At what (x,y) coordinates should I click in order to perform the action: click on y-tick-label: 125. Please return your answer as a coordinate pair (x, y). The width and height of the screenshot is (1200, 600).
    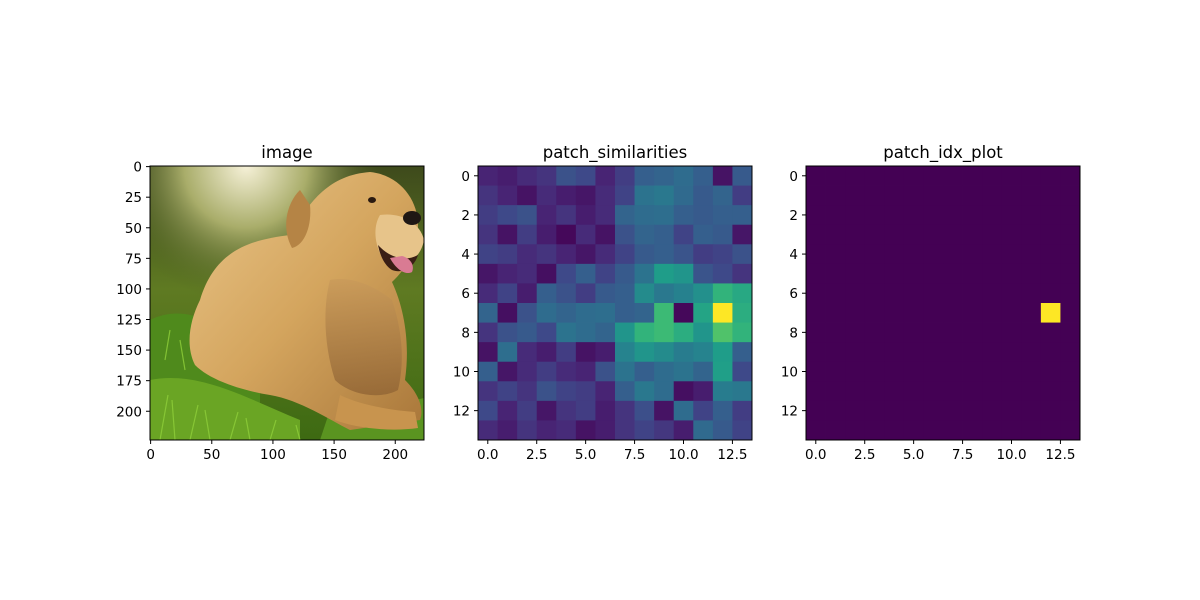
    Looking at the image, I should click on (129, 321).